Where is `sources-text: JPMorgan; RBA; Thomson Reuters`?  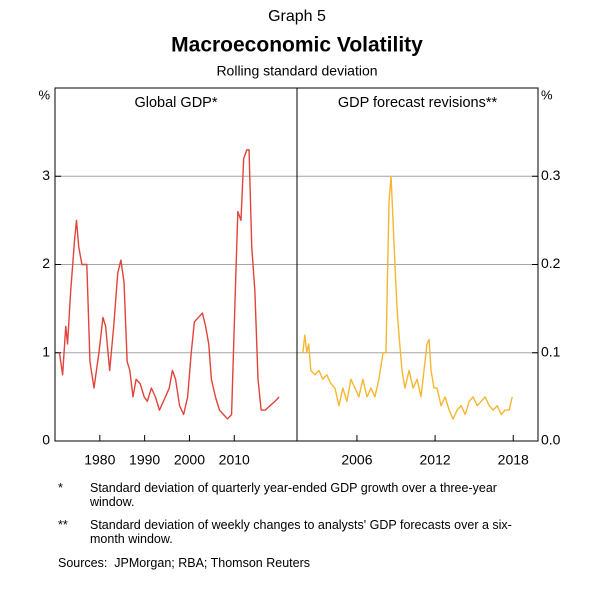
sources-text: JPMorgan; RBA; Thomson Reuters is located at coordinates (212, 563).